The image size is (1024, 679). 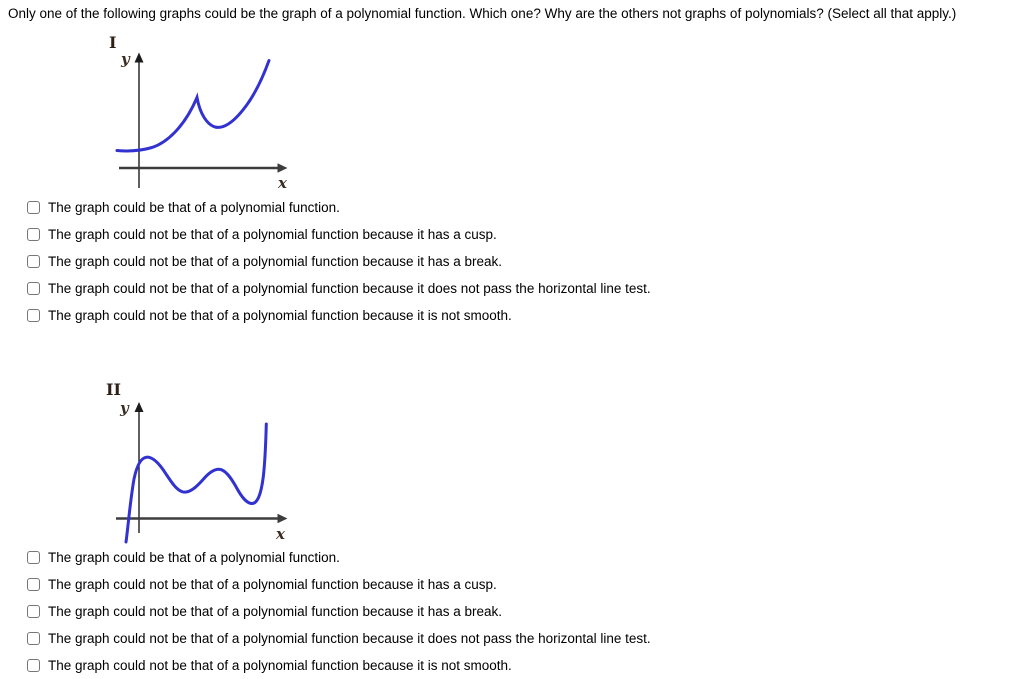 I want to click on figure-1-x-axis-label: x, so click(x=282, y=183).